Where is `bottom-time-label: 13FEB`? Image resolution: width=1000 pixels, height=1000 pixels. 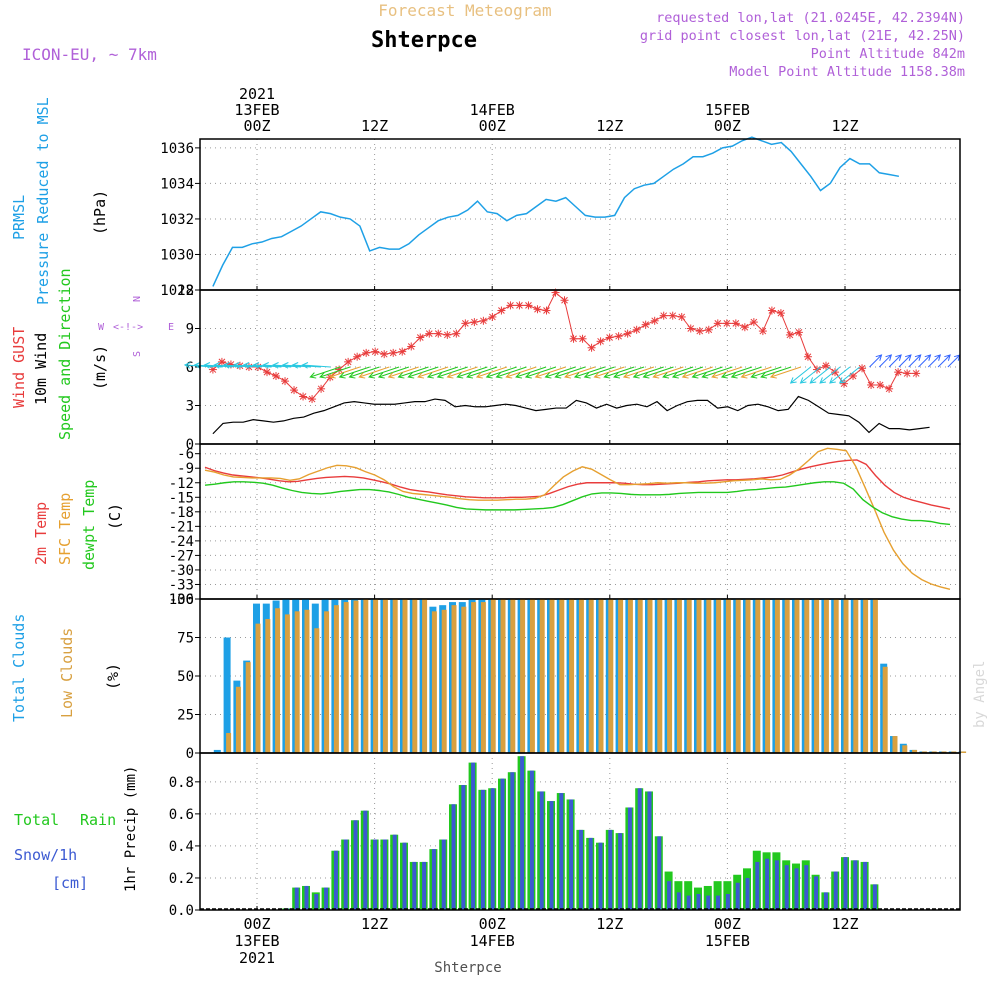
bottom-time-label: 13FEB is located at coordinates (256, 941).